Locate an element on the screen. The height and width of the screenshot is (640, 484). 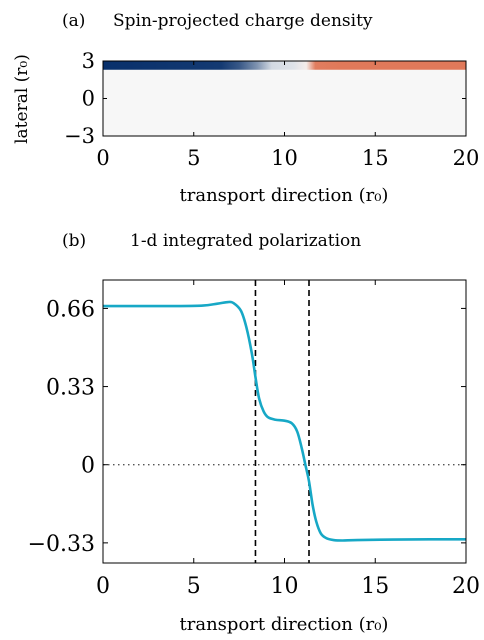
a-ytick-label-2: 3 is located at coordinates (88, 61).